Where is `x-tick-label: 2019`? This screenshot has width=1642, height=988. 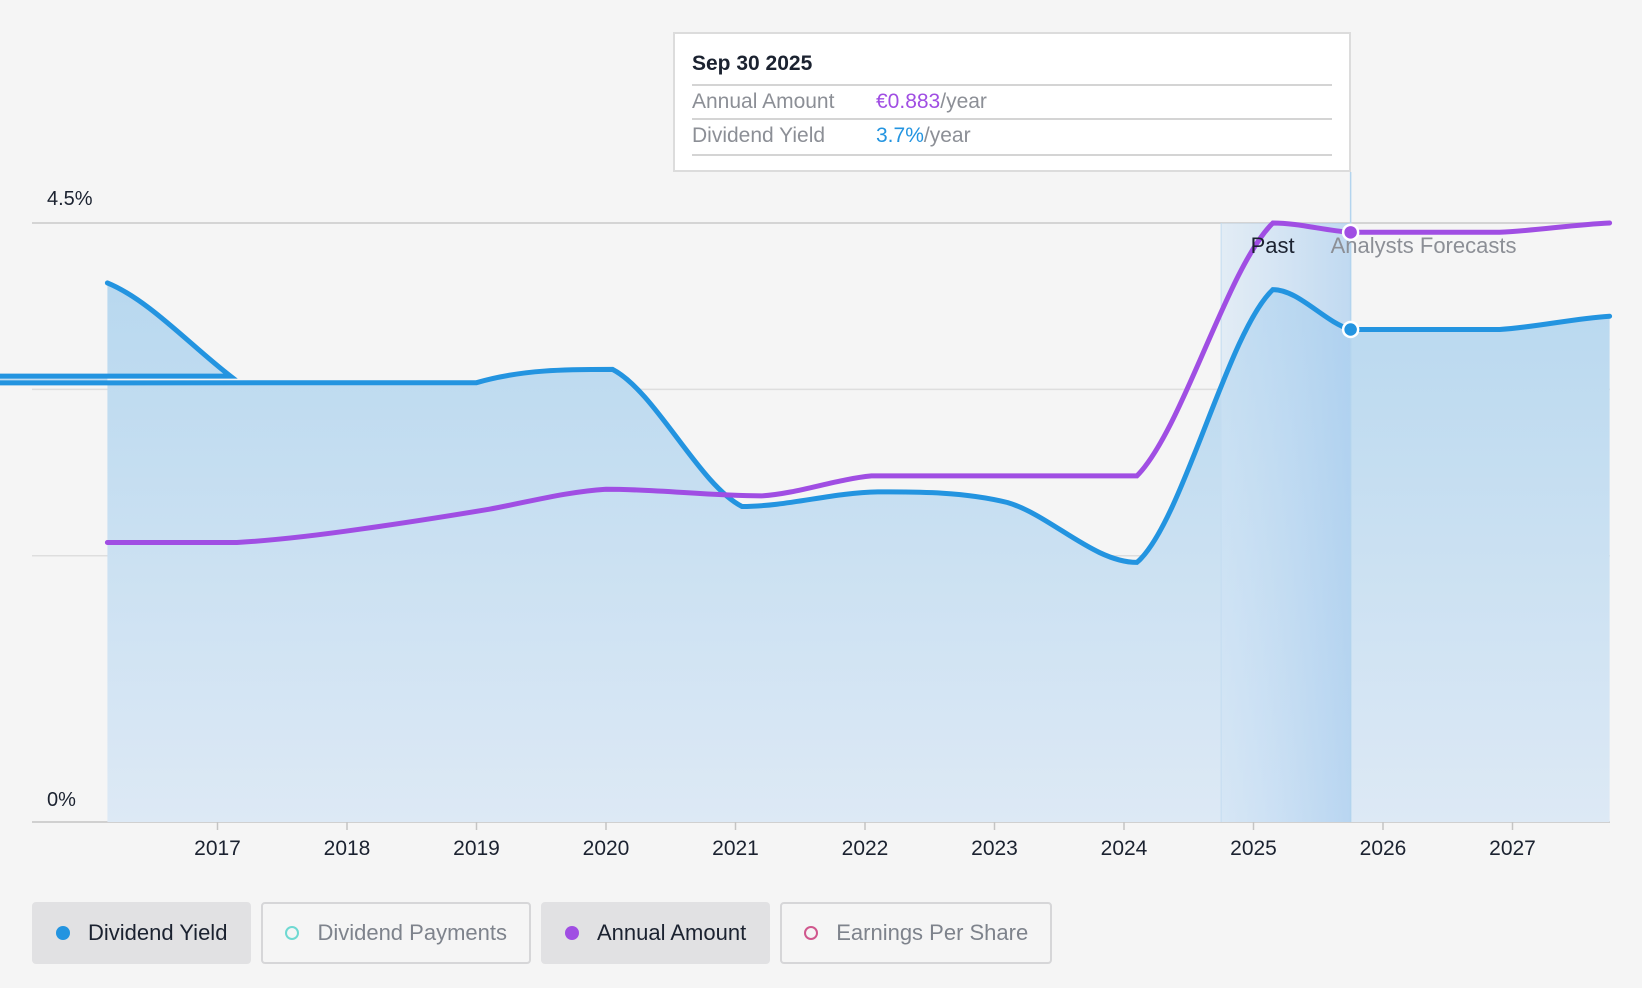 x-tick-label: 2019 is located at coordinates (476, 848).